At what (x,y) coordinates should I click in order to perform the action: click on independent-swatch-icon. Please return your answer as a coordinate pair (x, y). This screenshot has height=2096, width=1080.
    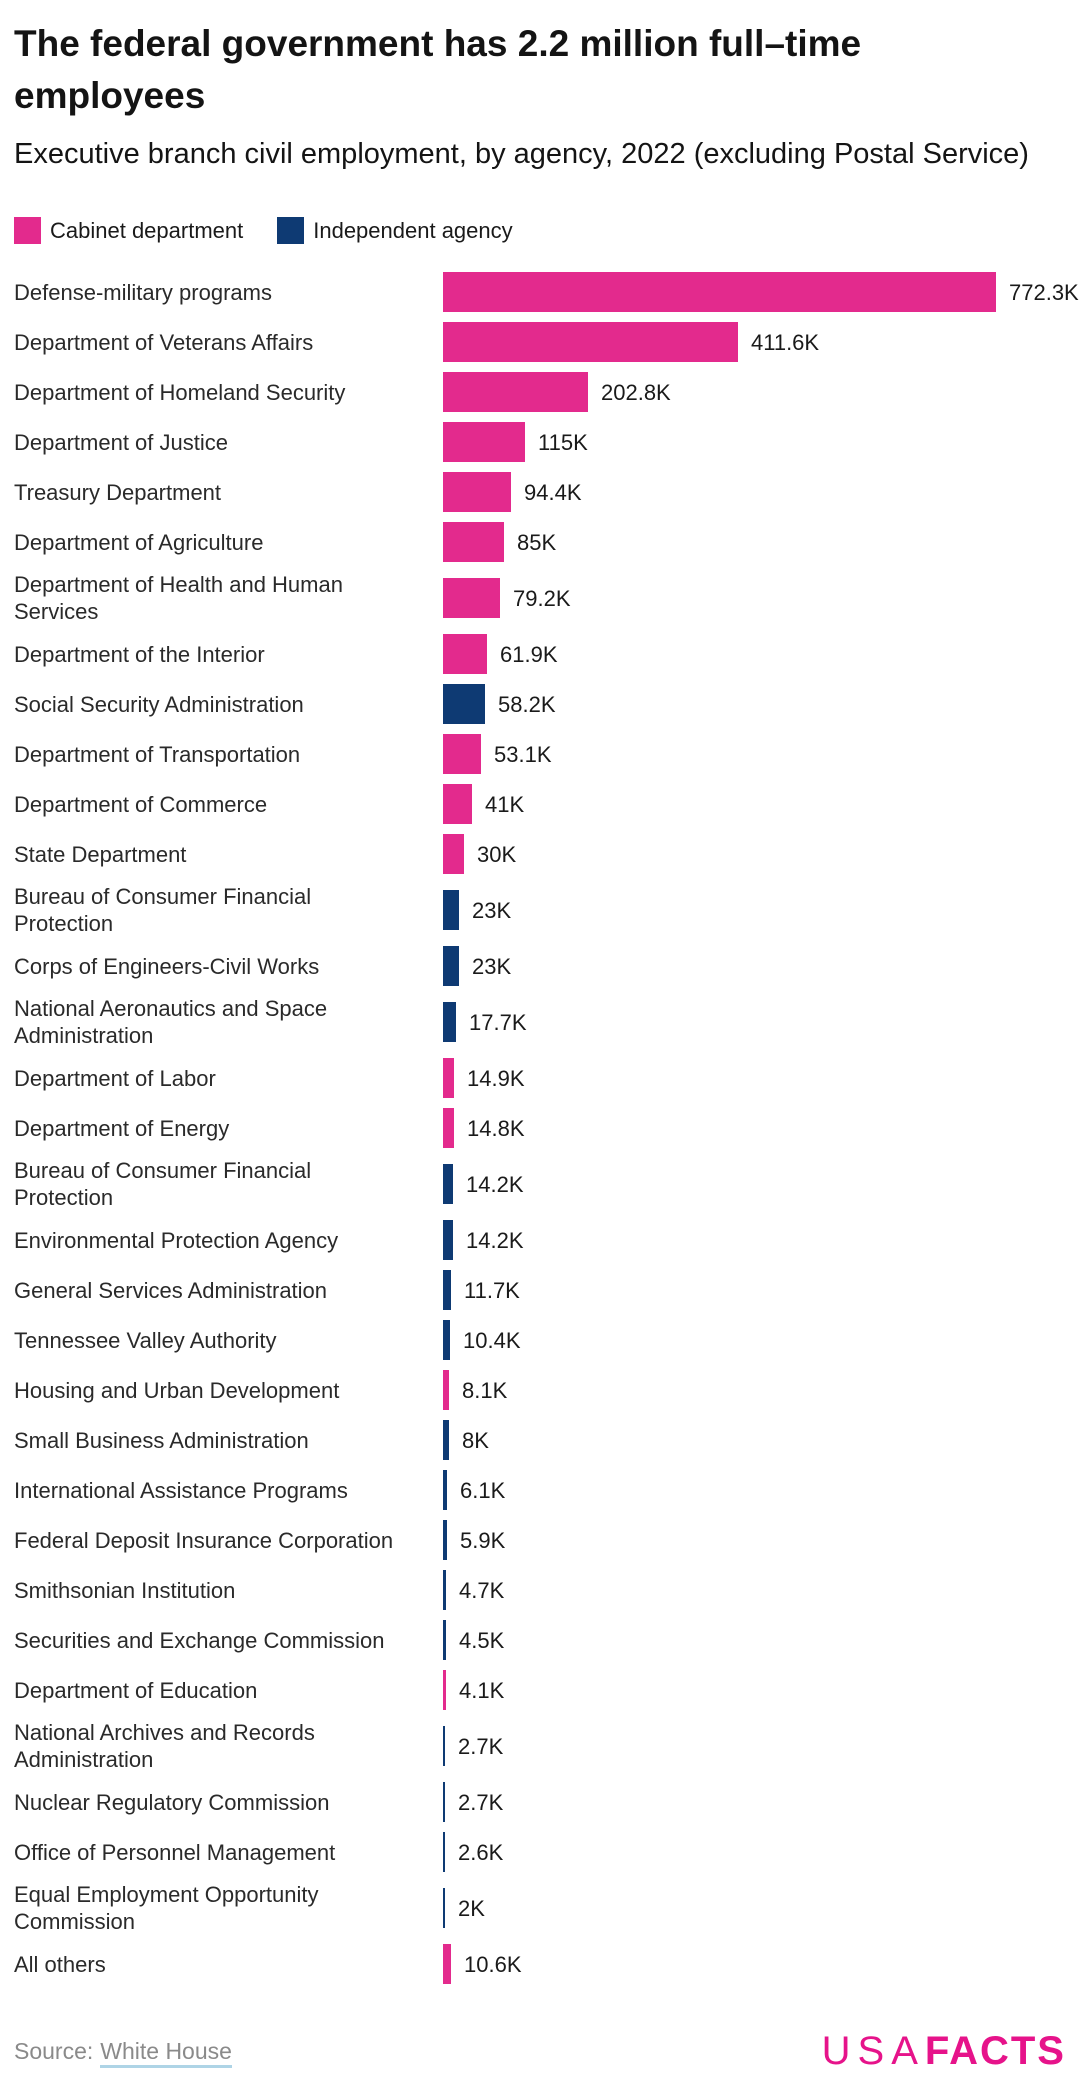
    Looking at the image, I should click on (291, 231).